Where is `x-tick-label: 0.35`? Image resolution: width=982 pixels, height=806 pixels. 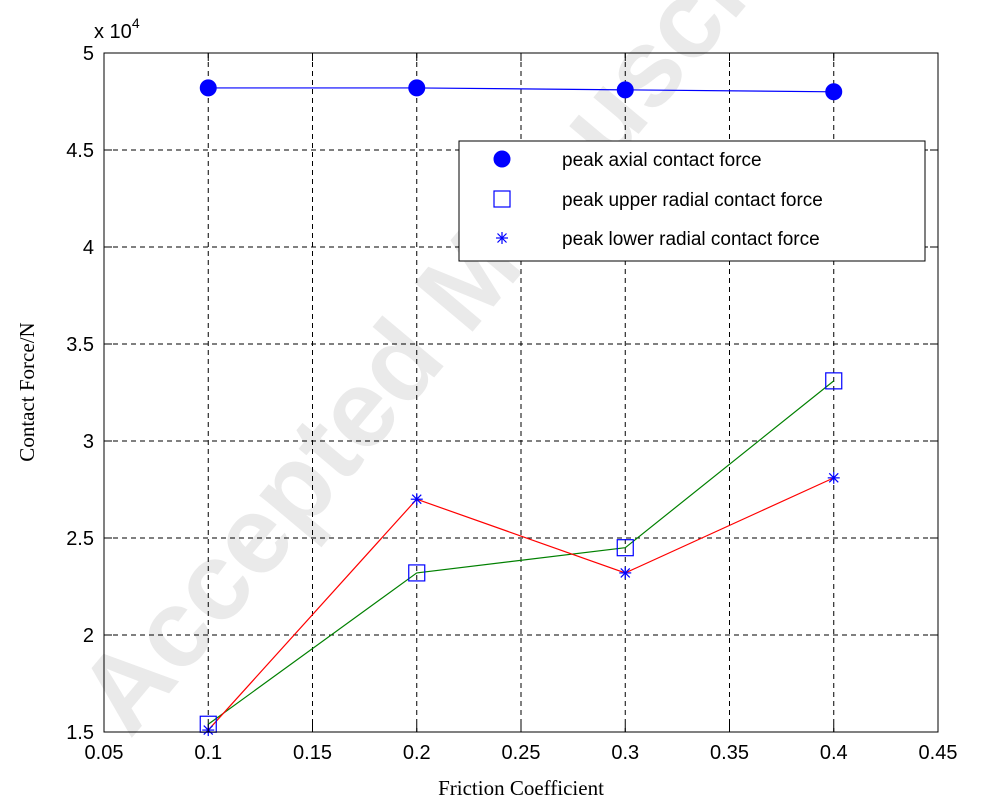
x-tick-label: 0.35 is located at coordinates (729, 753).